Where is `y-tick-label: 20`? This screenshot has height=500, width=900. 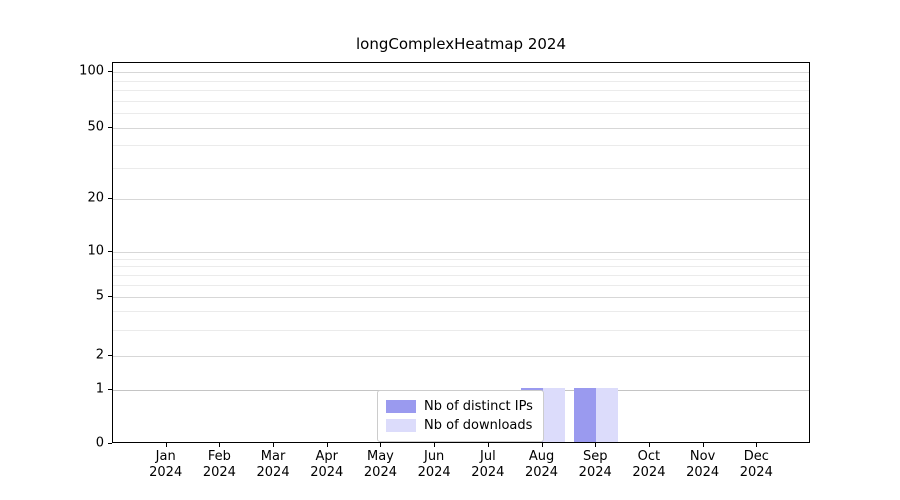
y-tick-label: 20 is located at coordinates (95, 198).